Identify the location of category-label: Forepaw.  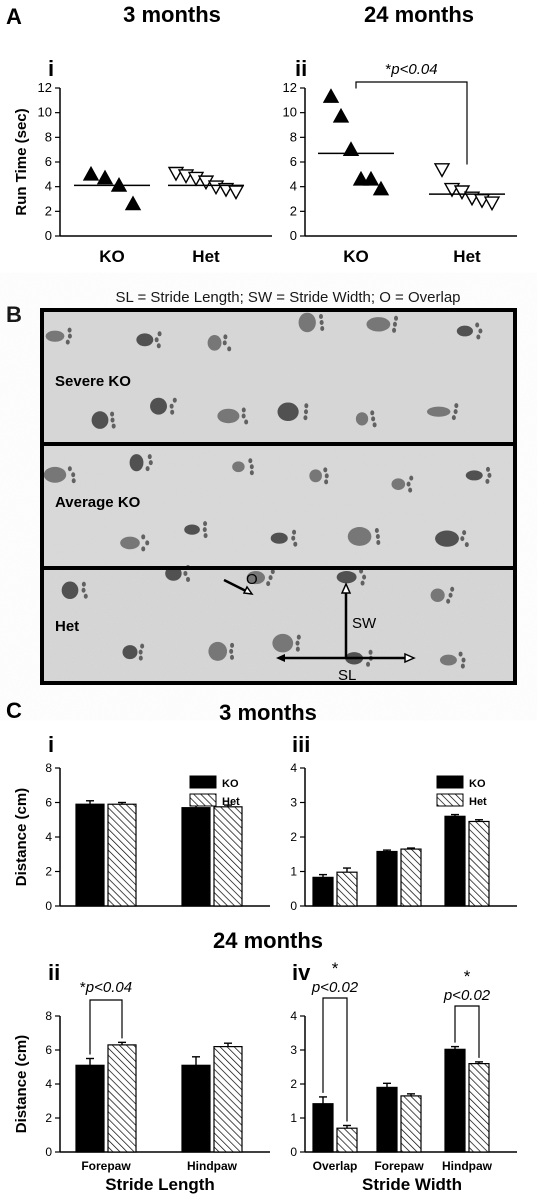
(106, 1166).